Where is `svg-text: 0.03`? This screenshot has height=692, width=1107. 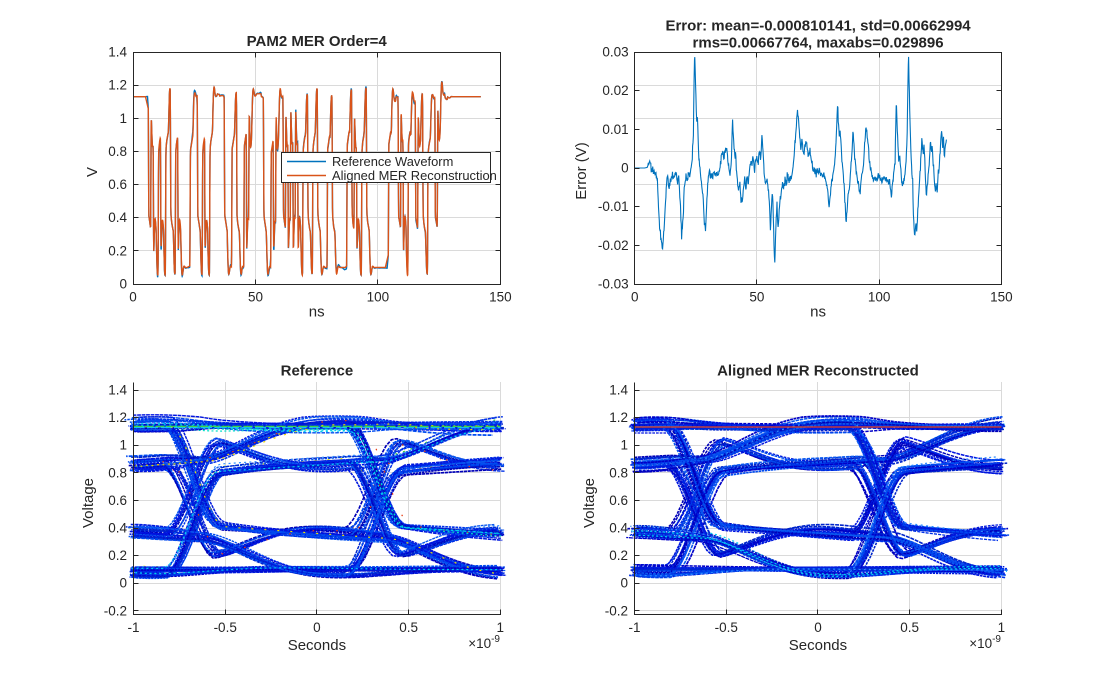
svg-text: 0.03 is located at coordinates (615, 52).